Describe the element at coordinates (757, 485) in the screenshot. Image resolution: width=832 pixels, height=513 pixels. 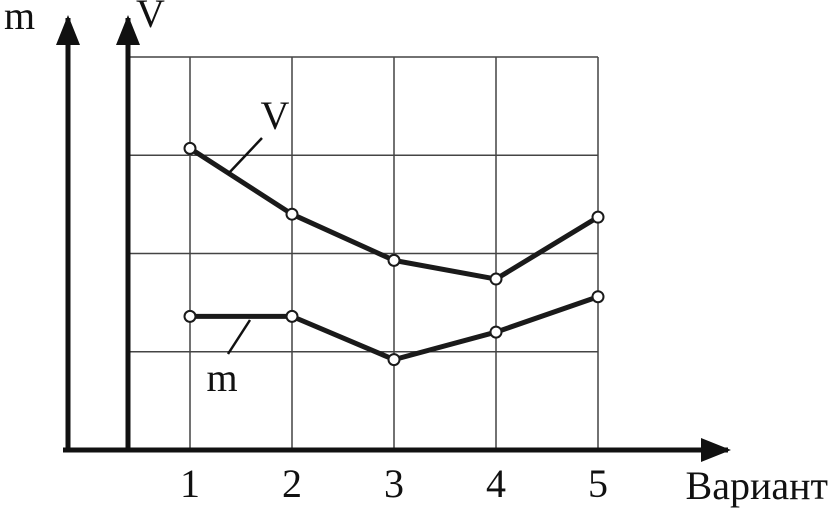
I see `x-axis-label: Вариант` at that location.